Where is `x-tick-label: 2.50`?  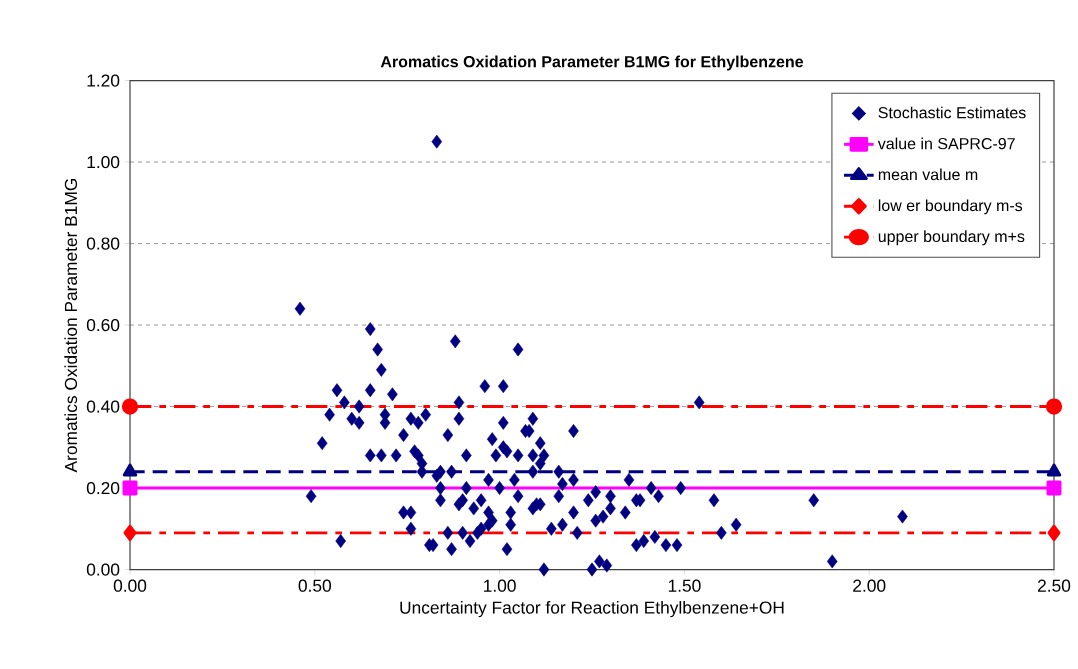 x-tick-label: 2.50 is located at coordinates (1054, 585).